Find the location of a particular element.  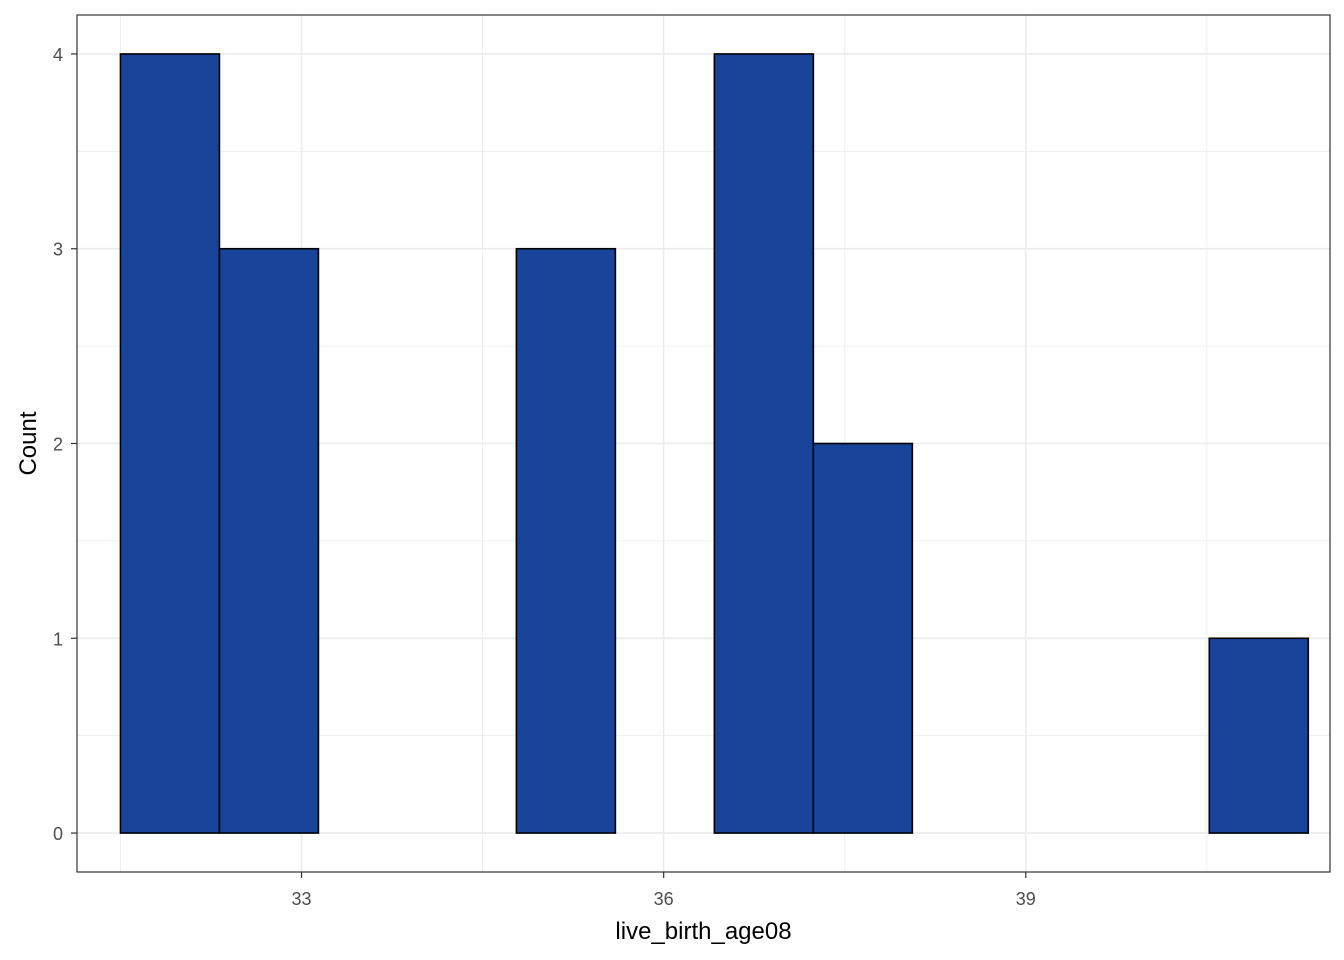

x-tick-label: 39 is located at coordinates (1026, 899).